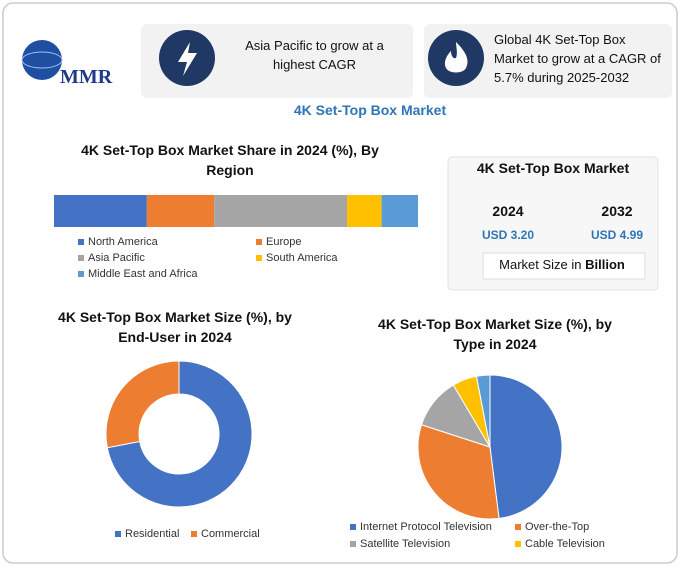 This screenshot has height=567, width=680. What do you see at coordinates (540, 264) in the screenshot?
I see `note-prefix: Market Size in` at bounding box center [540, 264].